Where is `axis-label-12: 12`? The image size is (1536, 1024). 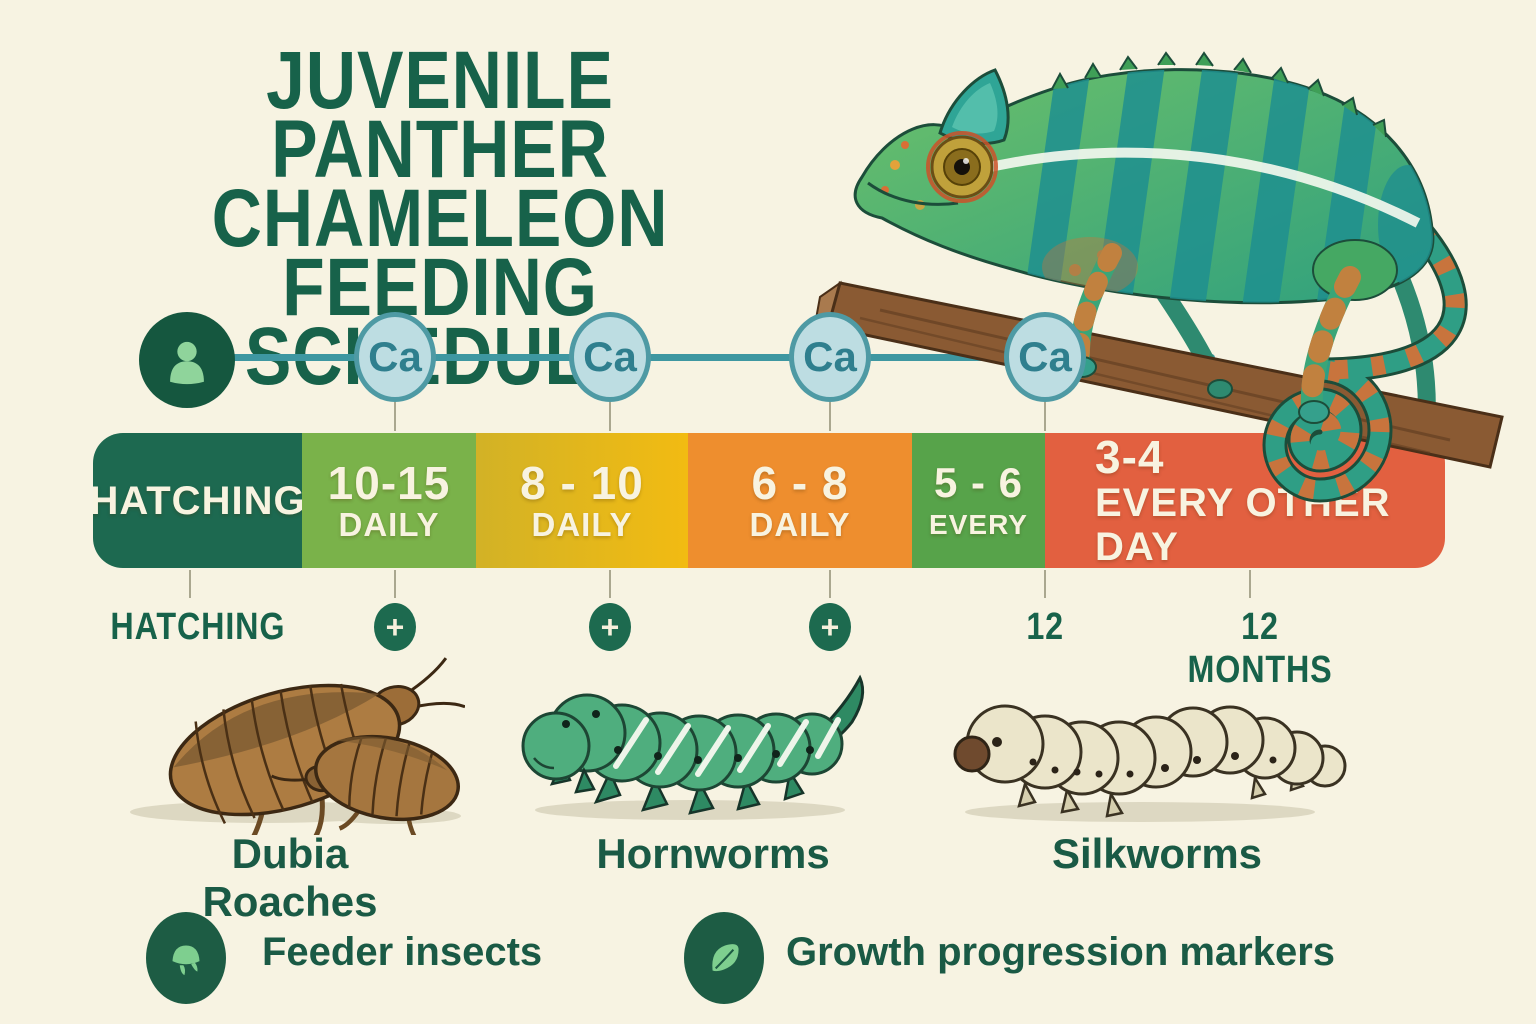 axis-label-12: 12 is located at coordinates (1045, 627).